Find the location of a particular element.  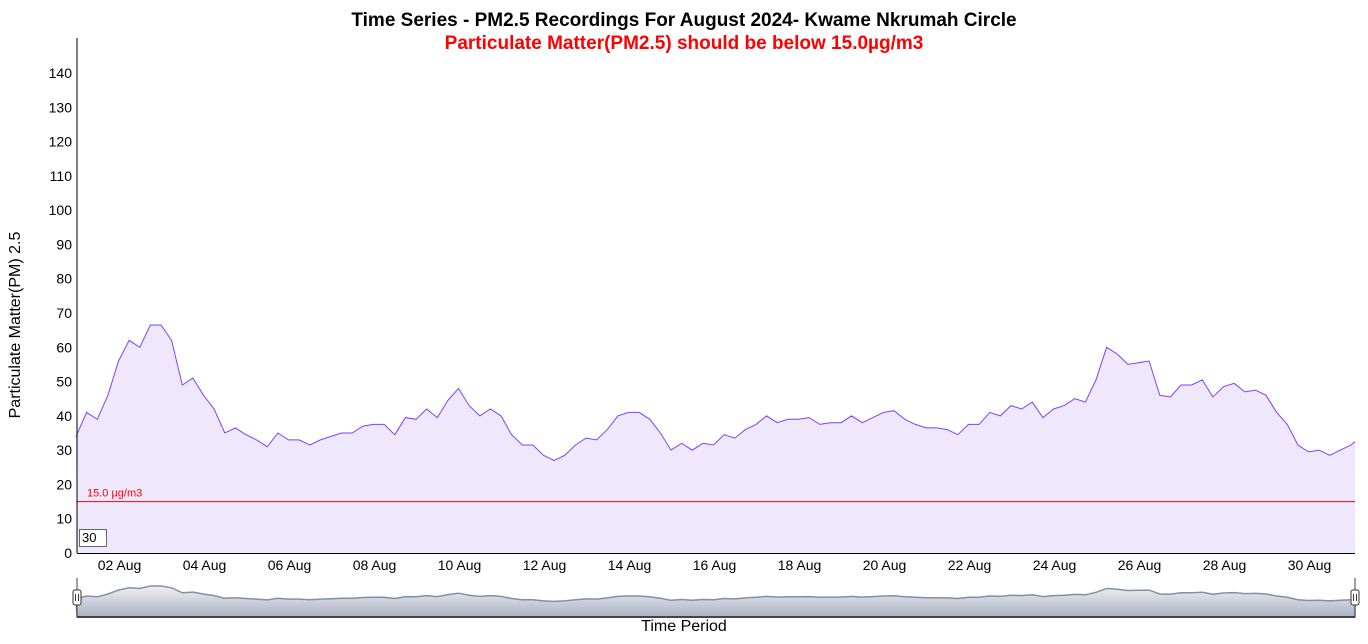

y-tick-label: 120 is located at coordinates (61, 142).